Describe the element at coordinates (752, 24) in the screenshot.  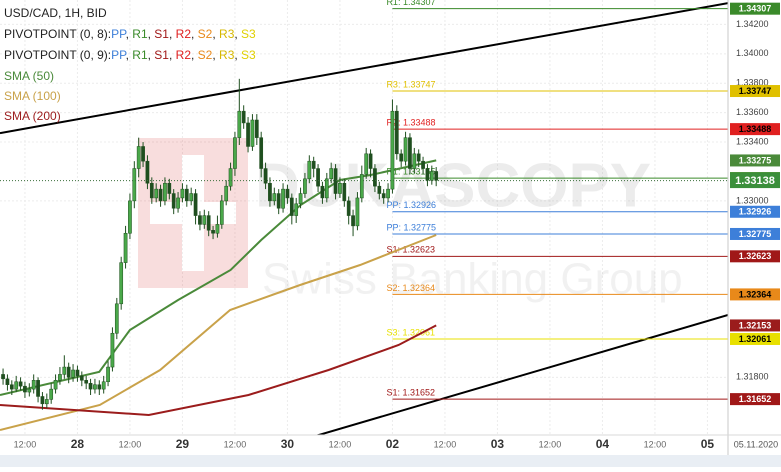
I see `y-tick-label: 1.34200` at that location.